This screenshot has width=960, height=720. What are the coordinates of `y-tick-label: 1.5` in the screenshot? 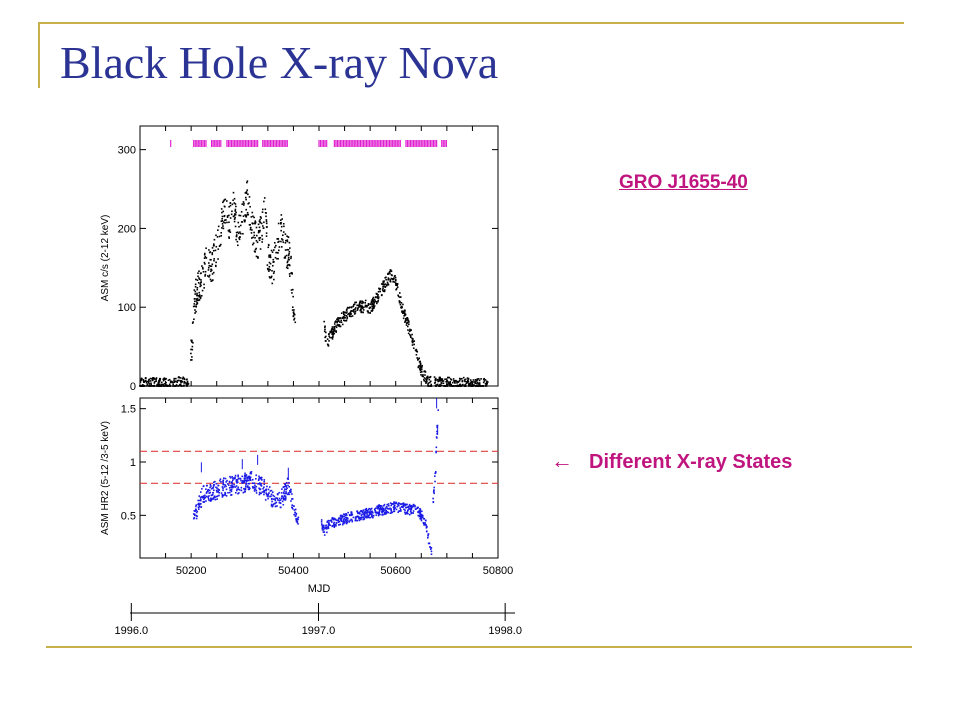 It's located at (128, 410).